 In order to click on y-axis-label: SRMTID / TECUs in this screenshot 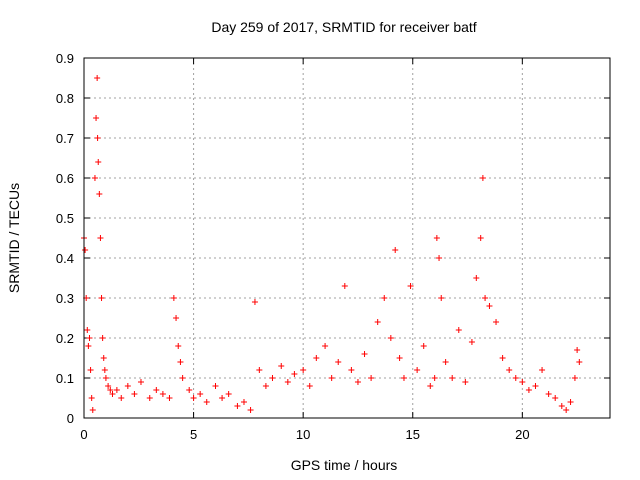, I will do `click(14, 238)`.